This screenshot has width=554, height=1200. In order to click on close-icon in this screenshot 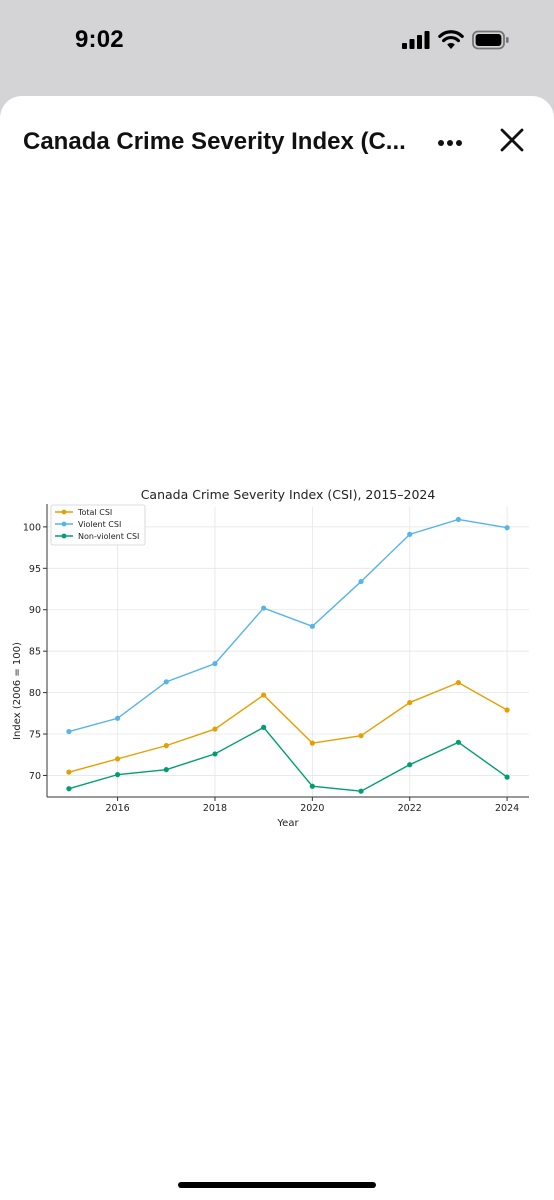, I will do `click(512, 142)`.